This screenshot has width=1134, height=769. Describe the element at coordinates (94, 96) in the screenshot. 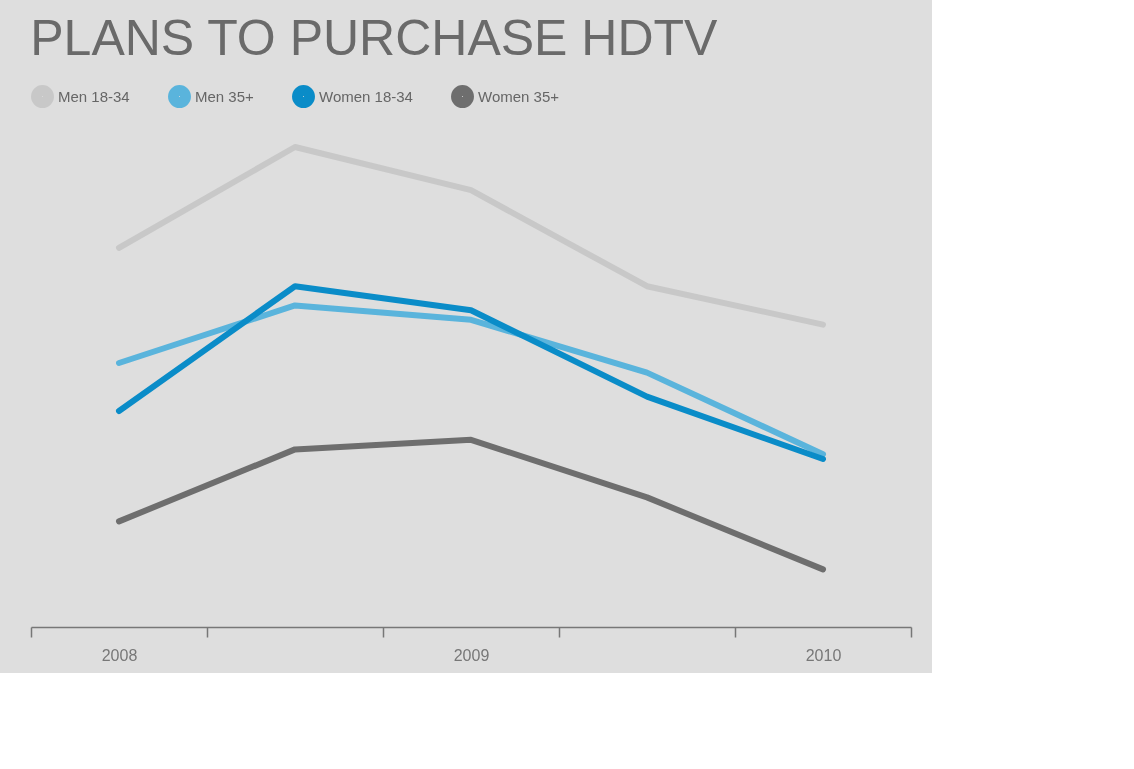

I see `legend-label: Men 18-34` at that location.